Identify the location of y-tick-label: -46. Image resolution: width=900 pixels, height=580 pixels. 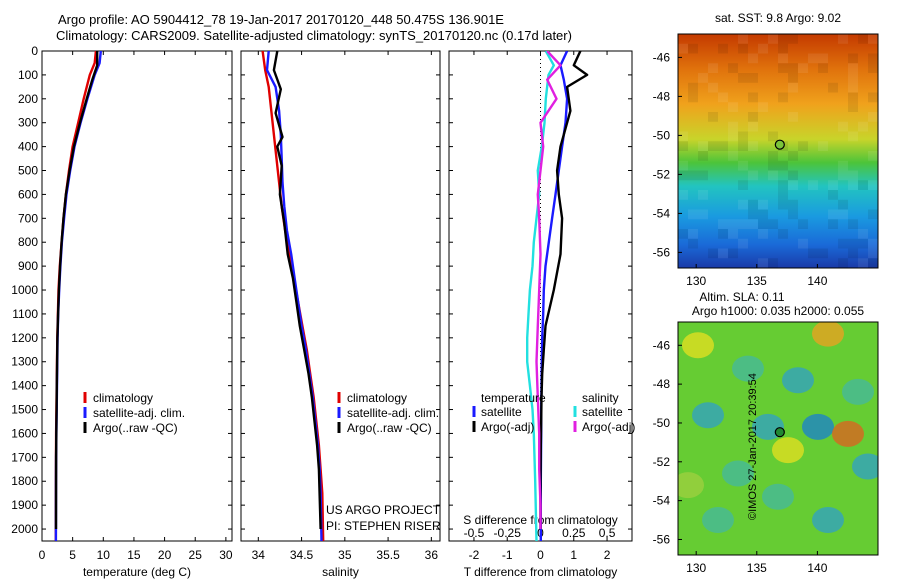
(662, 345).